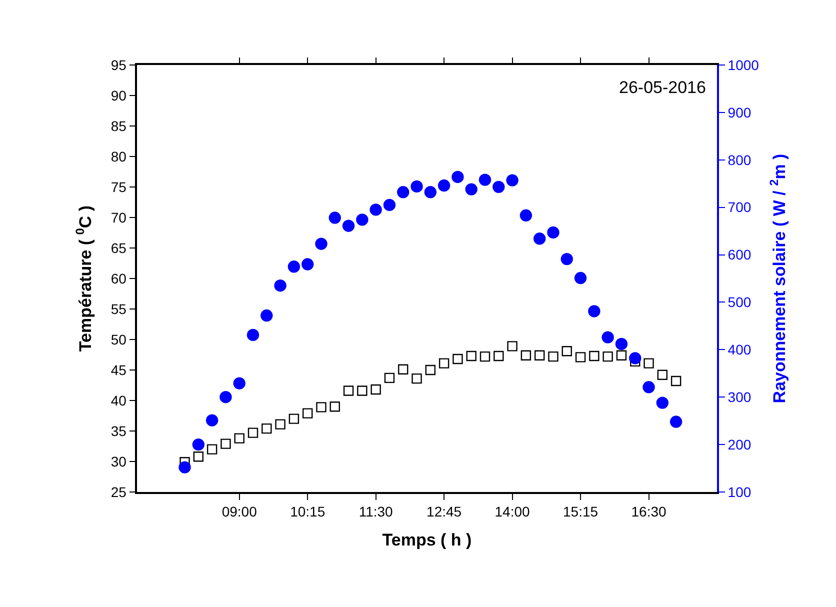 The height and width of the screenshot is (607, 836). I want to click on y2-tick-label: 700, so click(740, 207).